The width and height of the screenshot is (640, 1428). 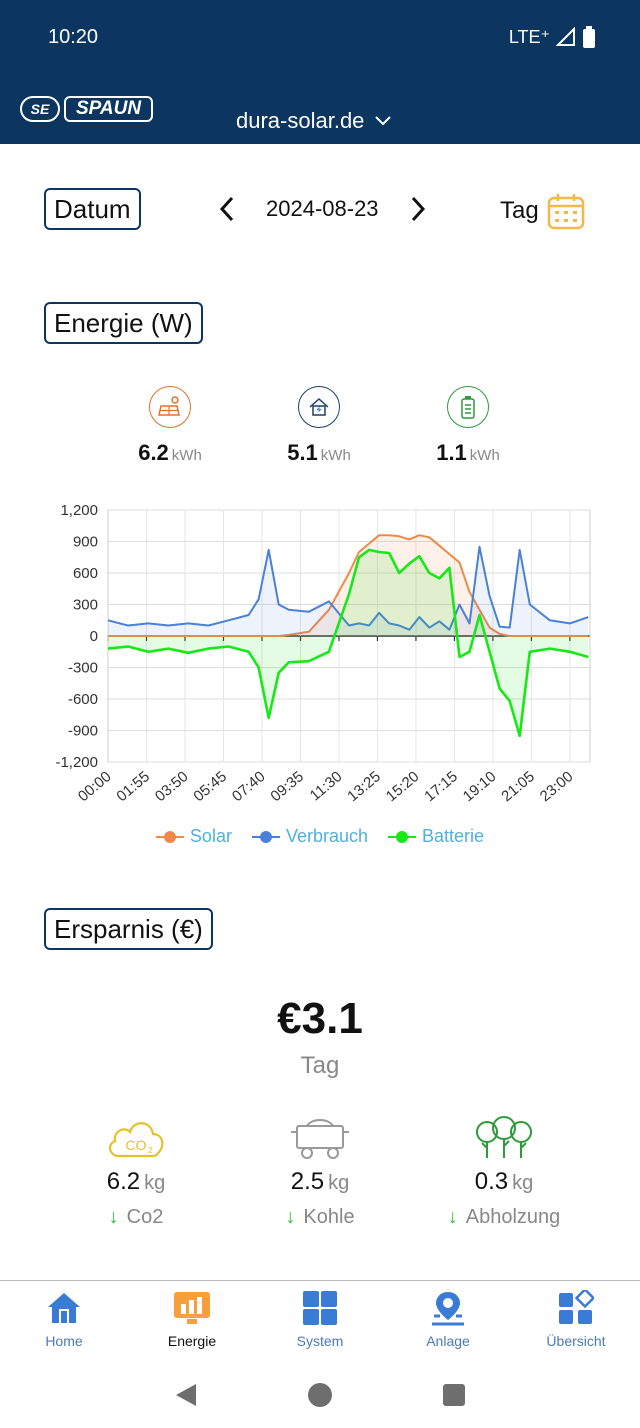 I want to click on consumption-value: 5.1, so click(x=302, y=452).